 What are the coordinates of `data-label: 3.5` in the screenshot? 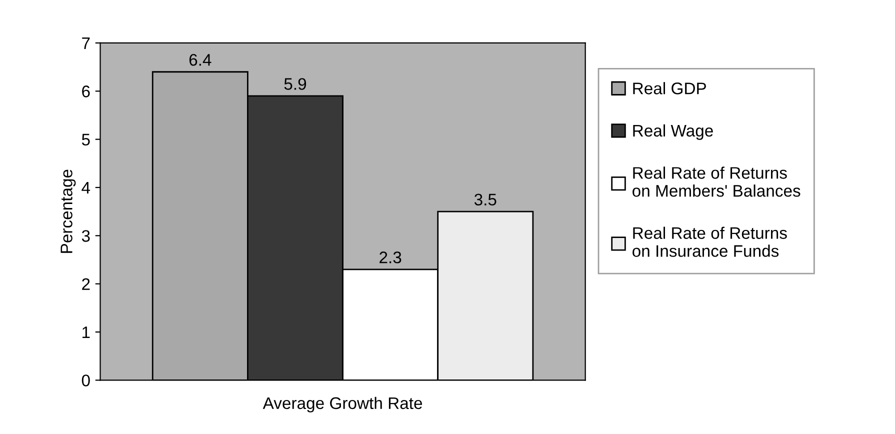 It's located at (485, 200).